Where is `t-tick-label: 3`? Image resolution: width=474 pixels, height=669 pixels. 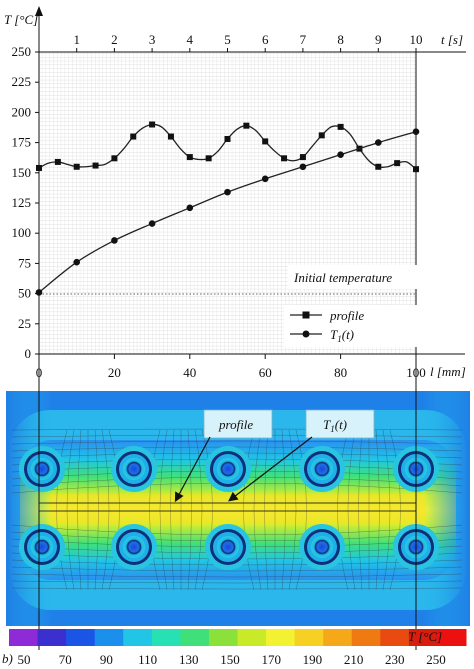
t-tick-label: 3 is located at coordinates (152, 39).